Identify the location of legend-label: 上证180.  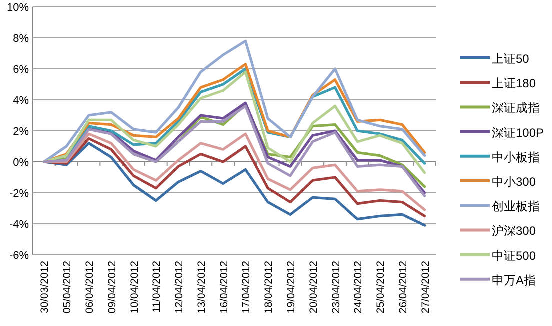
(514, 83).